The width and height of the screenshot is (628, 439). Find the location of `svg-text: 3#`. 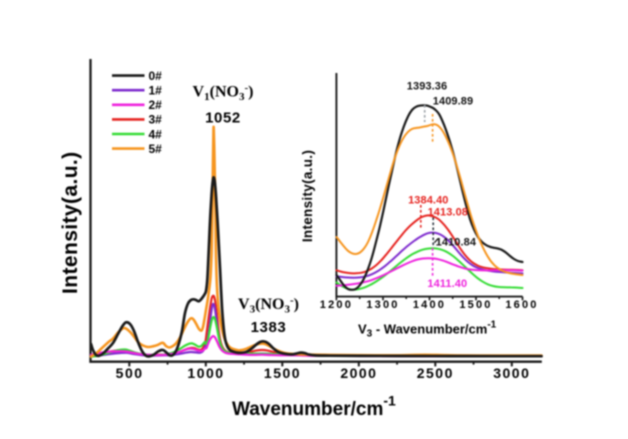

svg-text: 3# is located at coordinates (156, 120).